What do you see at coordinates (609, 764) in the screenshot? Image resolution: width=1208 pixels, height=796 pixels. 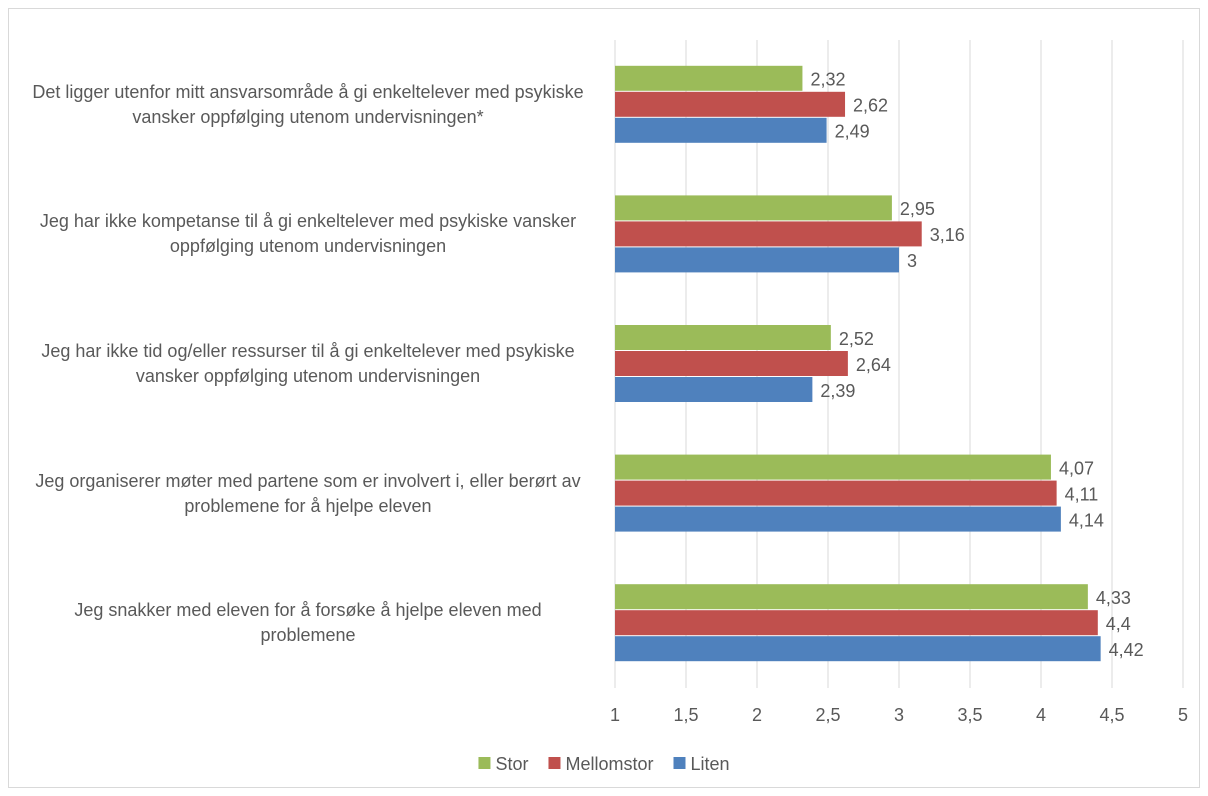 I see `legend-label: Mellomstor` at bounding box center [609, 764].